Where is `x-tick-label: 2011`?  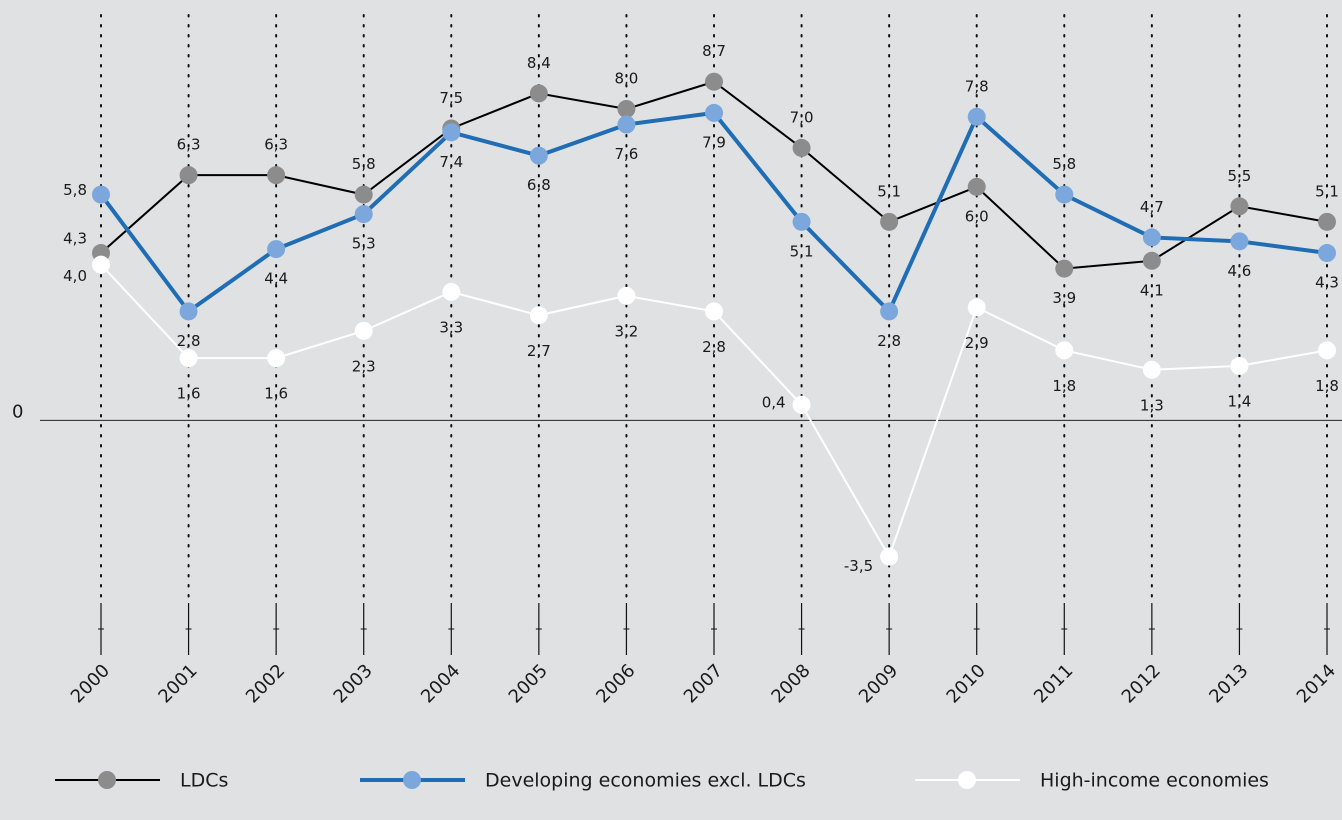 x-tick-label: 2011 is located at coordinates (1053, 683).